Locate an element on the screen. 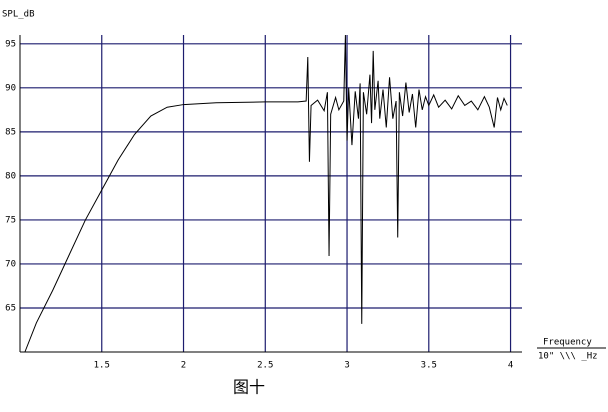 This screenshot has height=412, width=608. y-tick-label: 95 is located at coordinates (10, 44).